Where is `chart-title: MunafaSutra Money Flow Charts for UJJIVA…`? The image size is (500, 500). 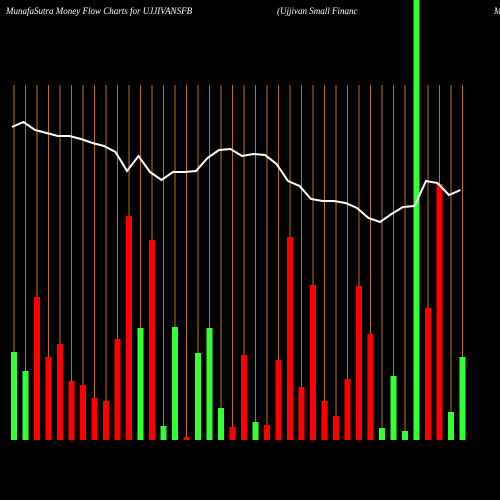 chart-title: MunafaSutra Money Flow Charts for UJJIVA… is located at coordinates (99, 11).